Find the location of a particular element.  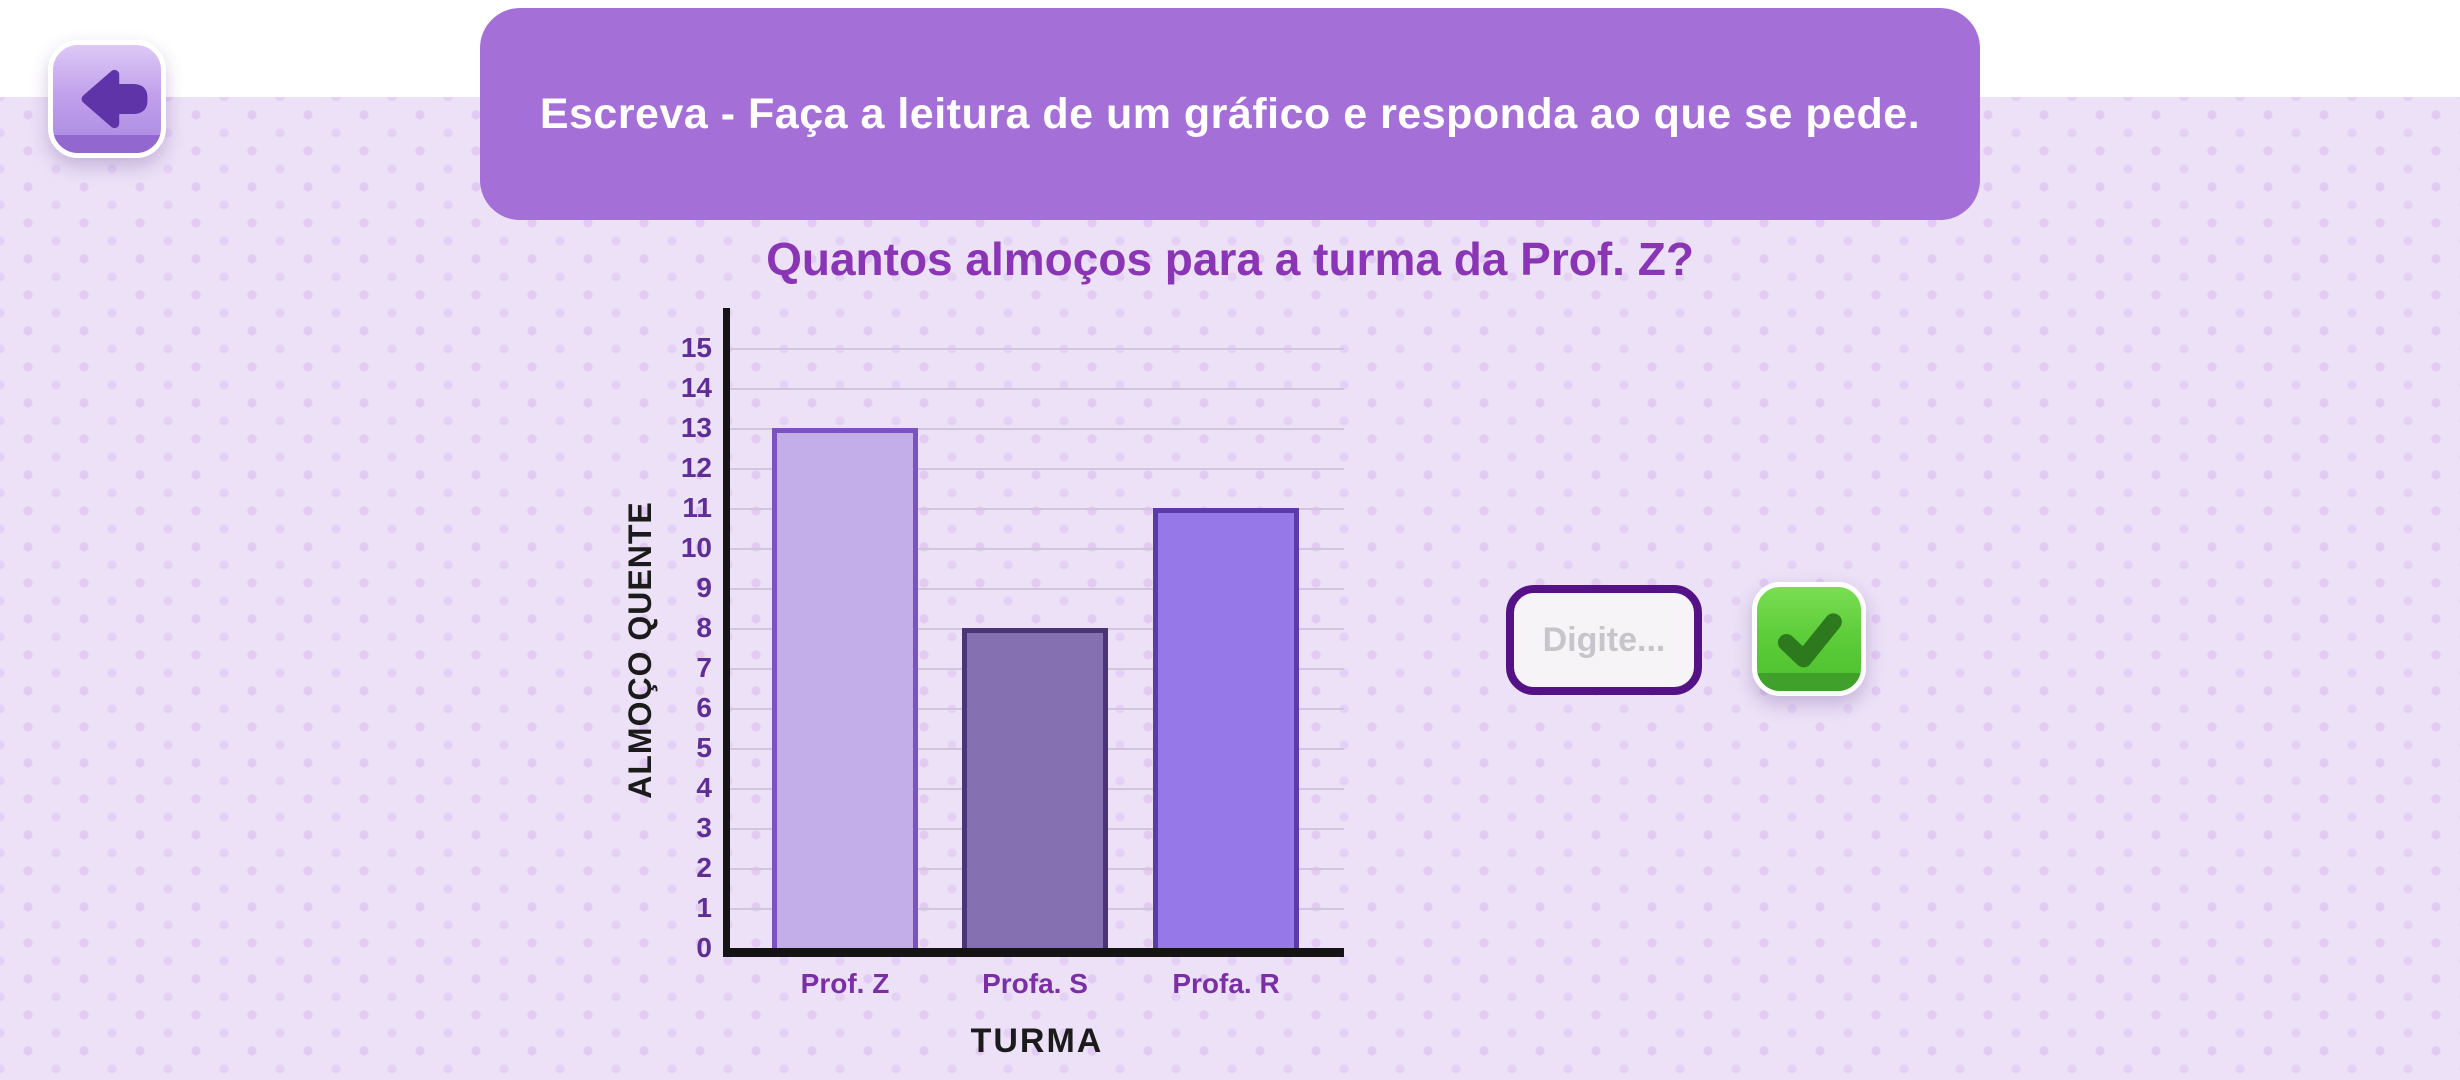

y-tick-label: 0 is located at coordinates (704, 947).